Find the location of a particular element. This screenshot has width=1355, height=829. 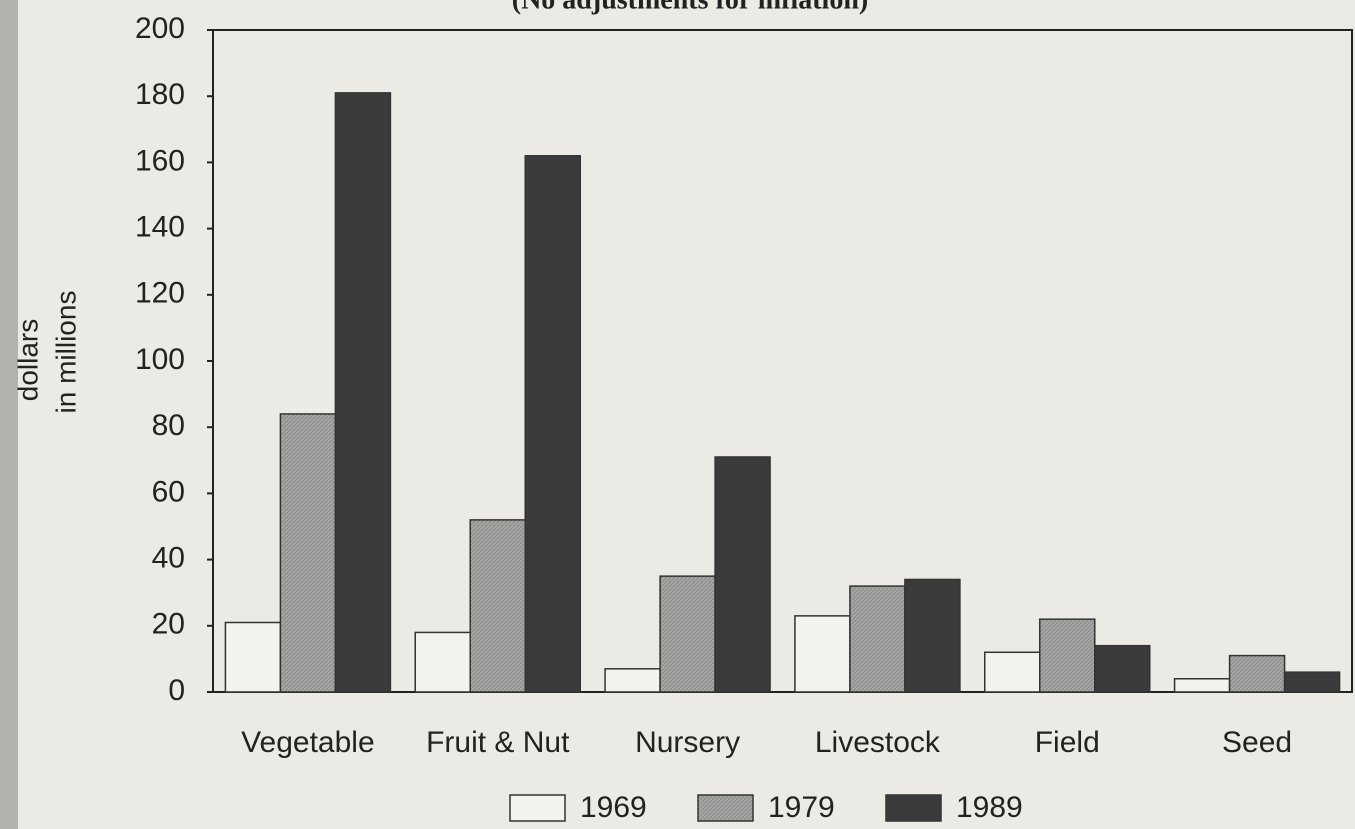

y-tick-label: 160 is located at coordinates (160, 160).